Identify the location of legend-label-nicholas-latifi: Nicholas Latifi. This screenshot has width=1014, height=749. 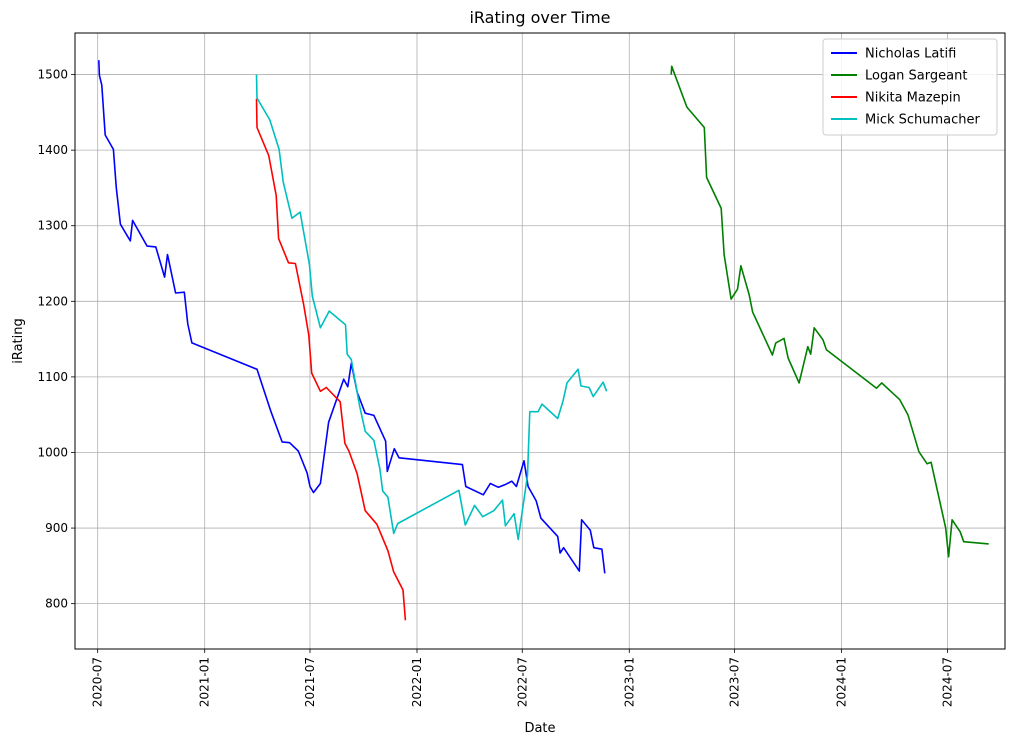
(910, 54).